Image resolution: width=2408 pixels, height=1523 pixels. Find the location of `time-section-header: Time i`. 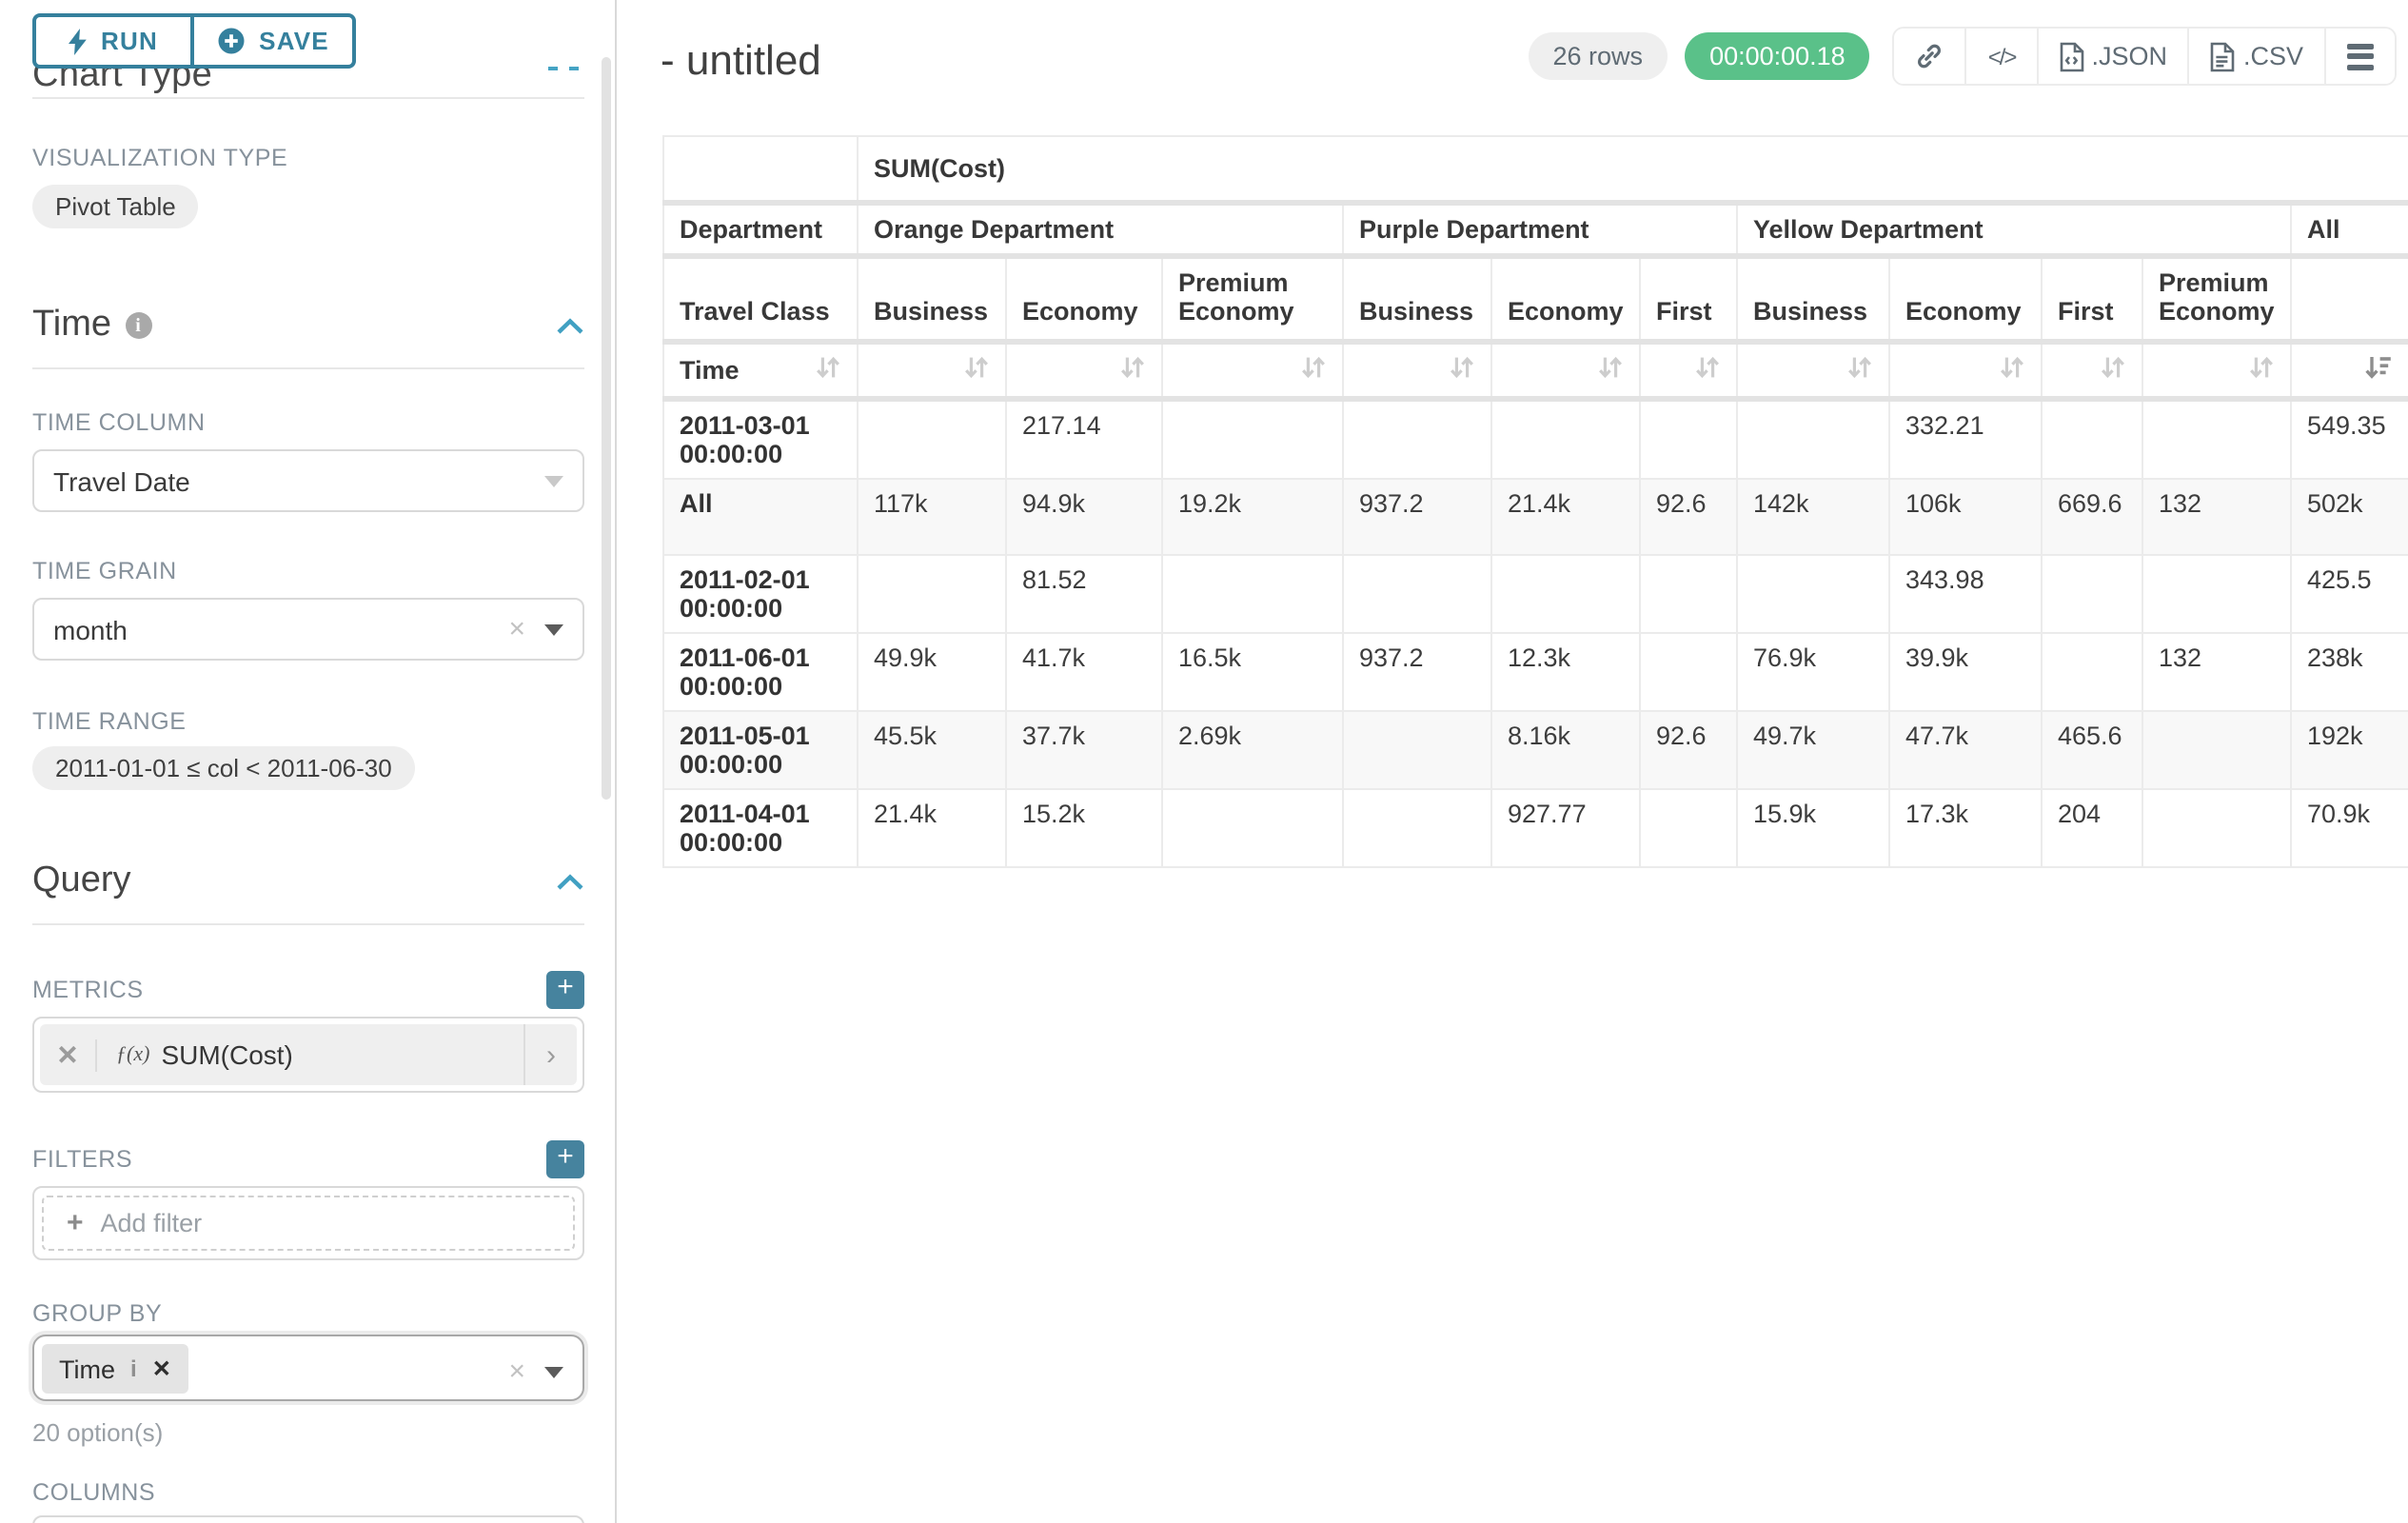

time-section-header: Time i is located at coordinates (308, 326).